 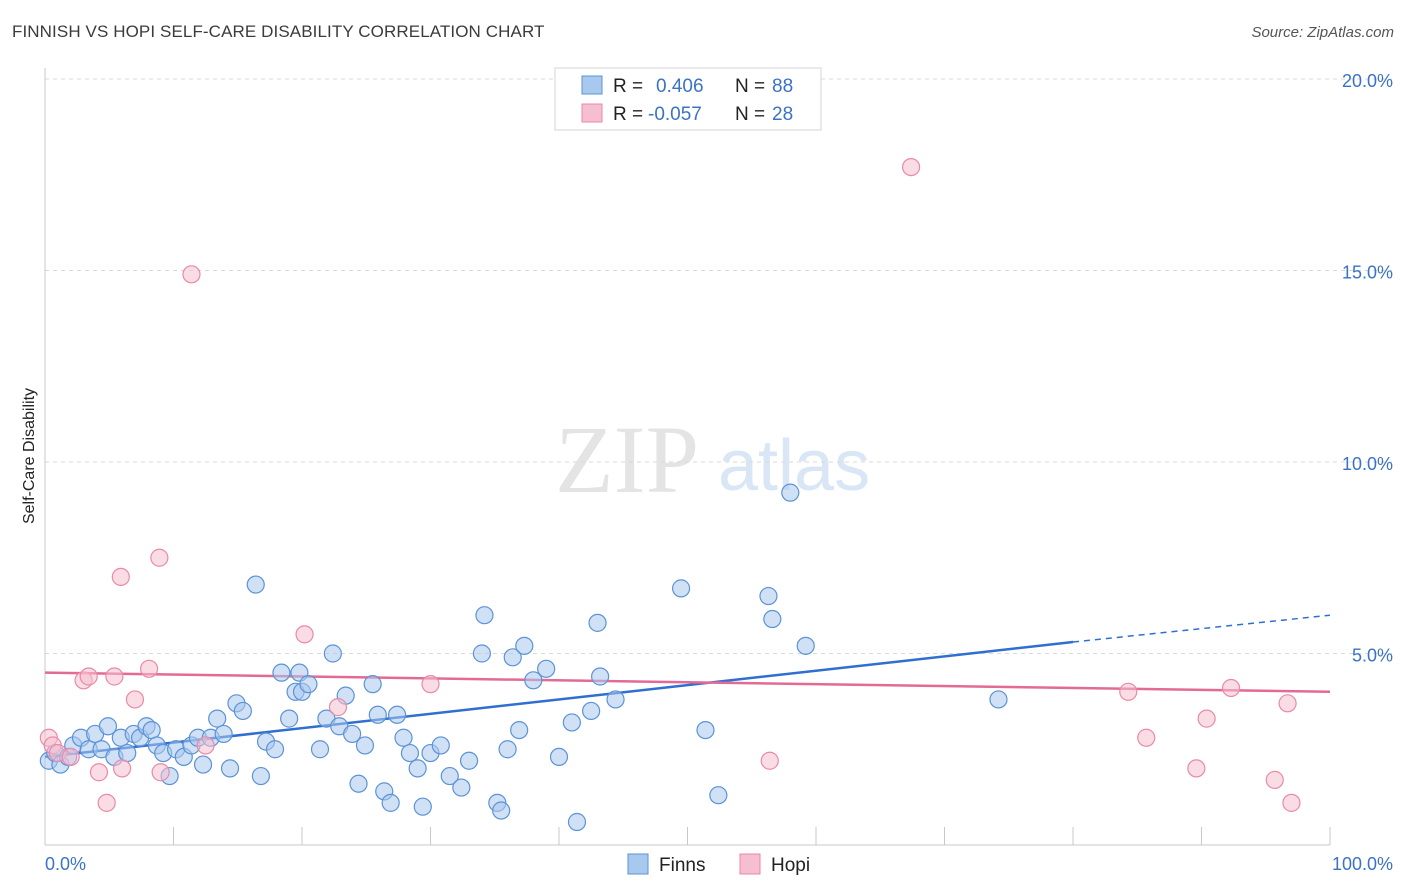 What do you see at coordinates (790, 865) in the screenshot?
I see `bottom-legend-label-hopi: Hopi` at bounding box center [790, 865].